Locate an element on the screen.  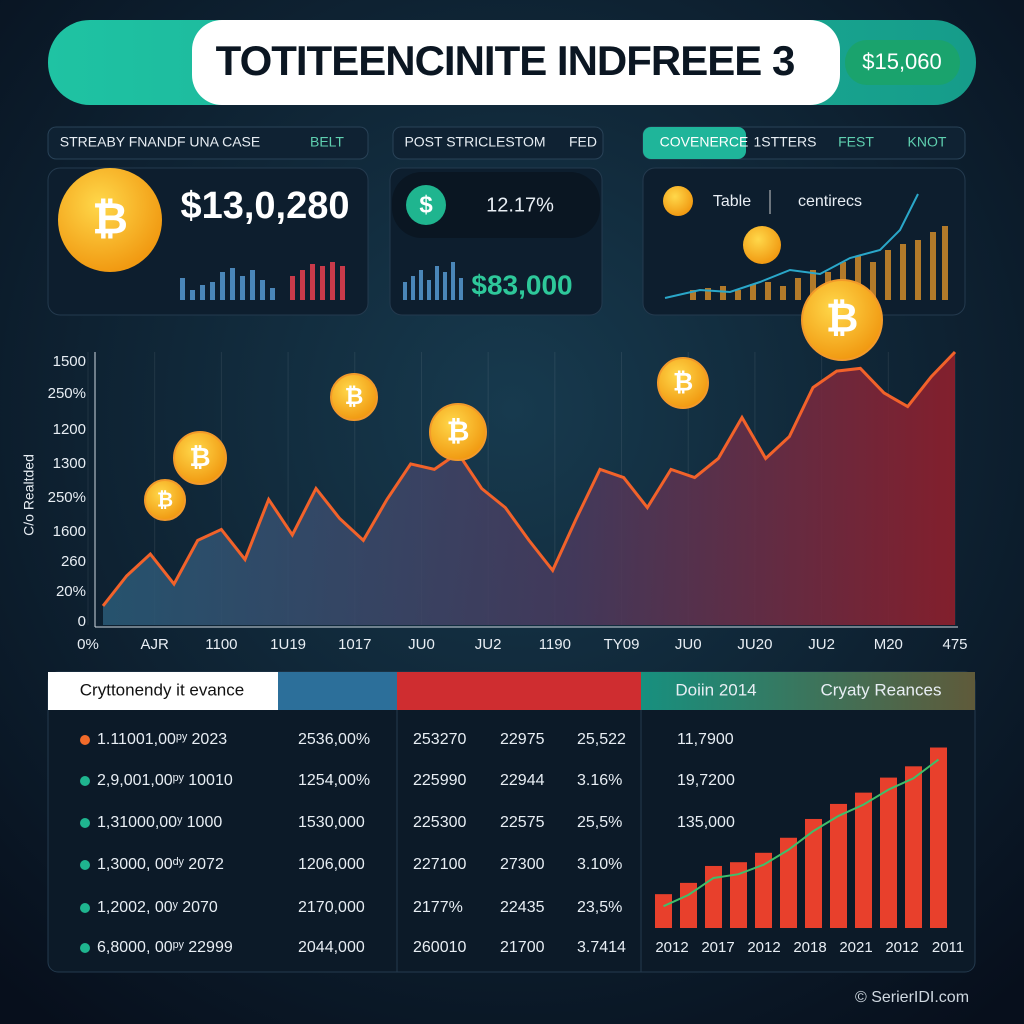
x-tick-label: 2011 is located at coordinates (948, 947).